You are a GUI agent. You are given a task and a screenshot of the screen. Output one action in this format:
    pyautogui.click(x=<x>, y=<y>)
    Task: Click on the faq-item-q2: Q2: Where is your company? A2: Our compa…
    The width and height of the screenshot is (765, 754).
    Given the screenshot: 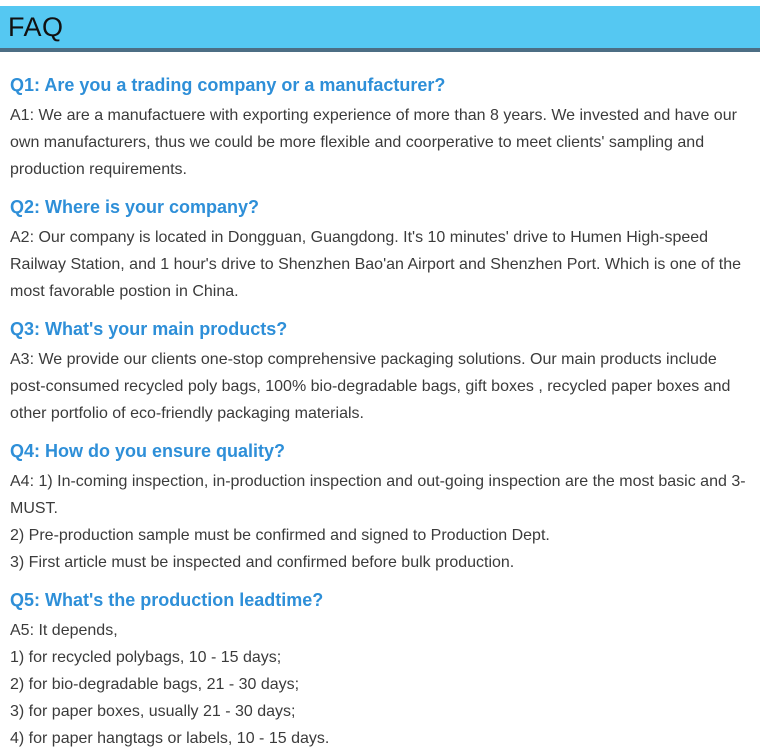 What is the action you would take?
    pyautogui.click(x=382, y=250)
    